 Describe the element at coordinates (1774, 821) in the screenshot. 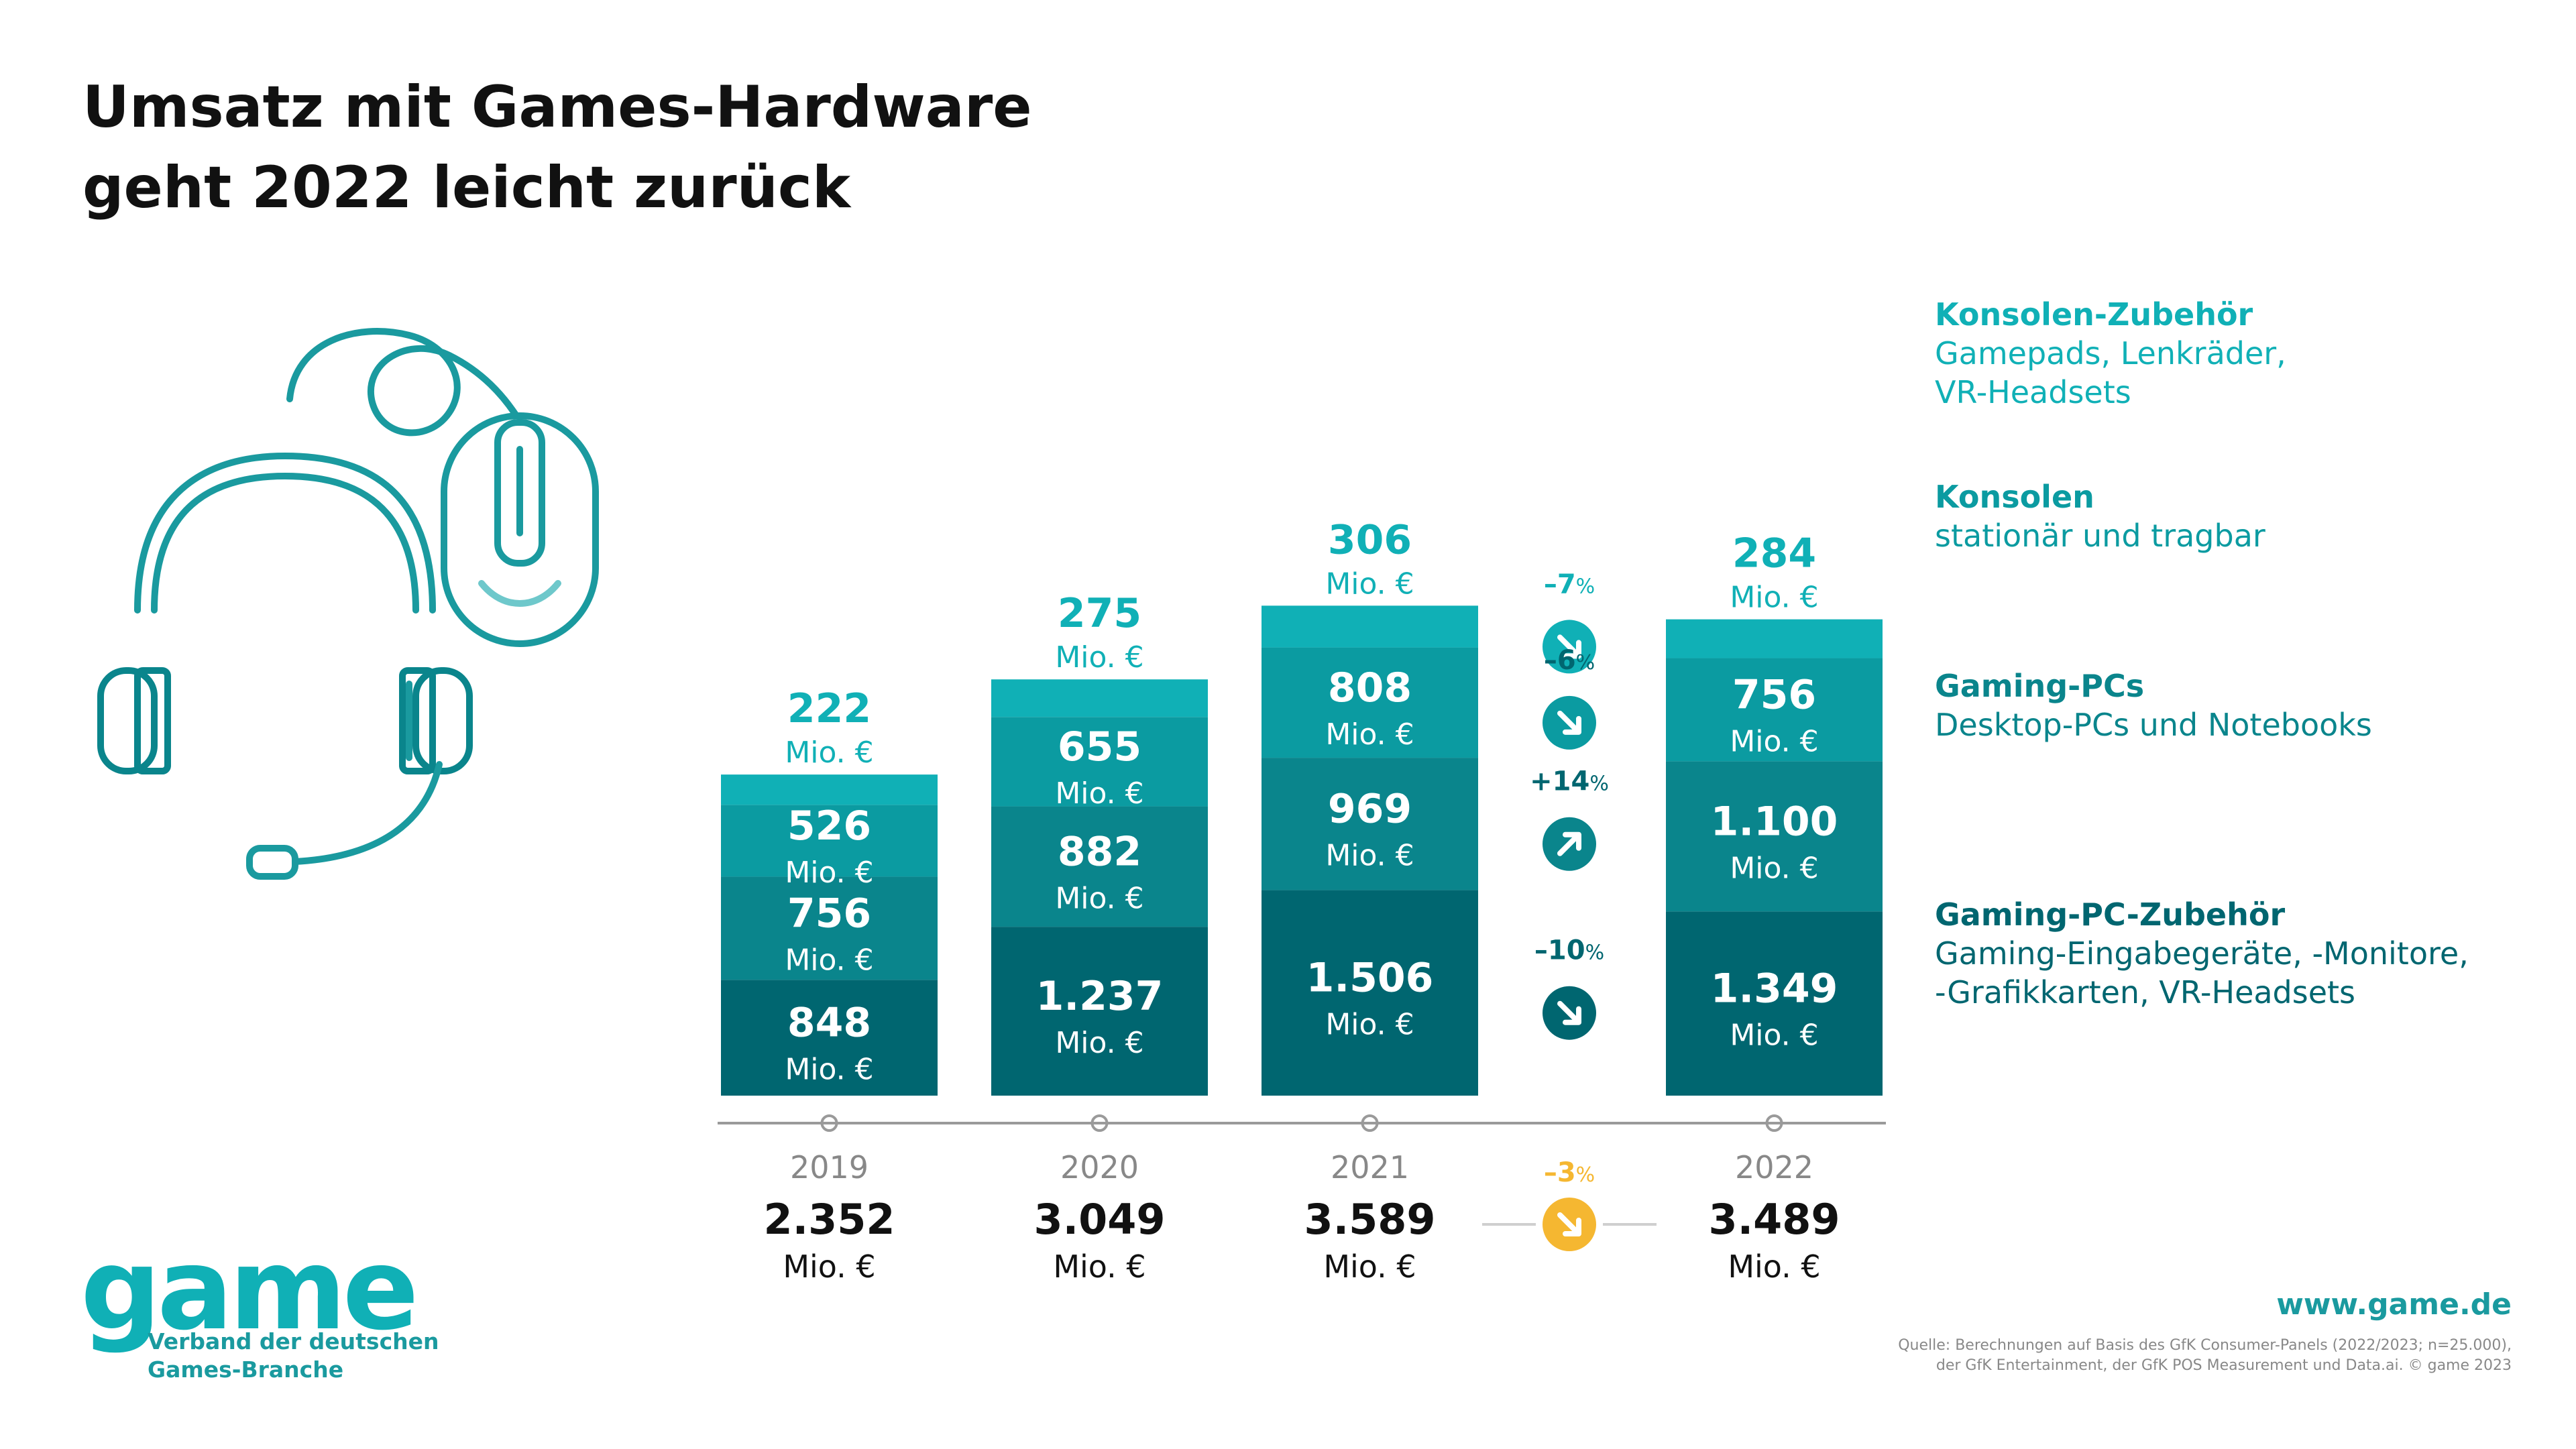

I see `segment-value-label: 1.100` at that location.